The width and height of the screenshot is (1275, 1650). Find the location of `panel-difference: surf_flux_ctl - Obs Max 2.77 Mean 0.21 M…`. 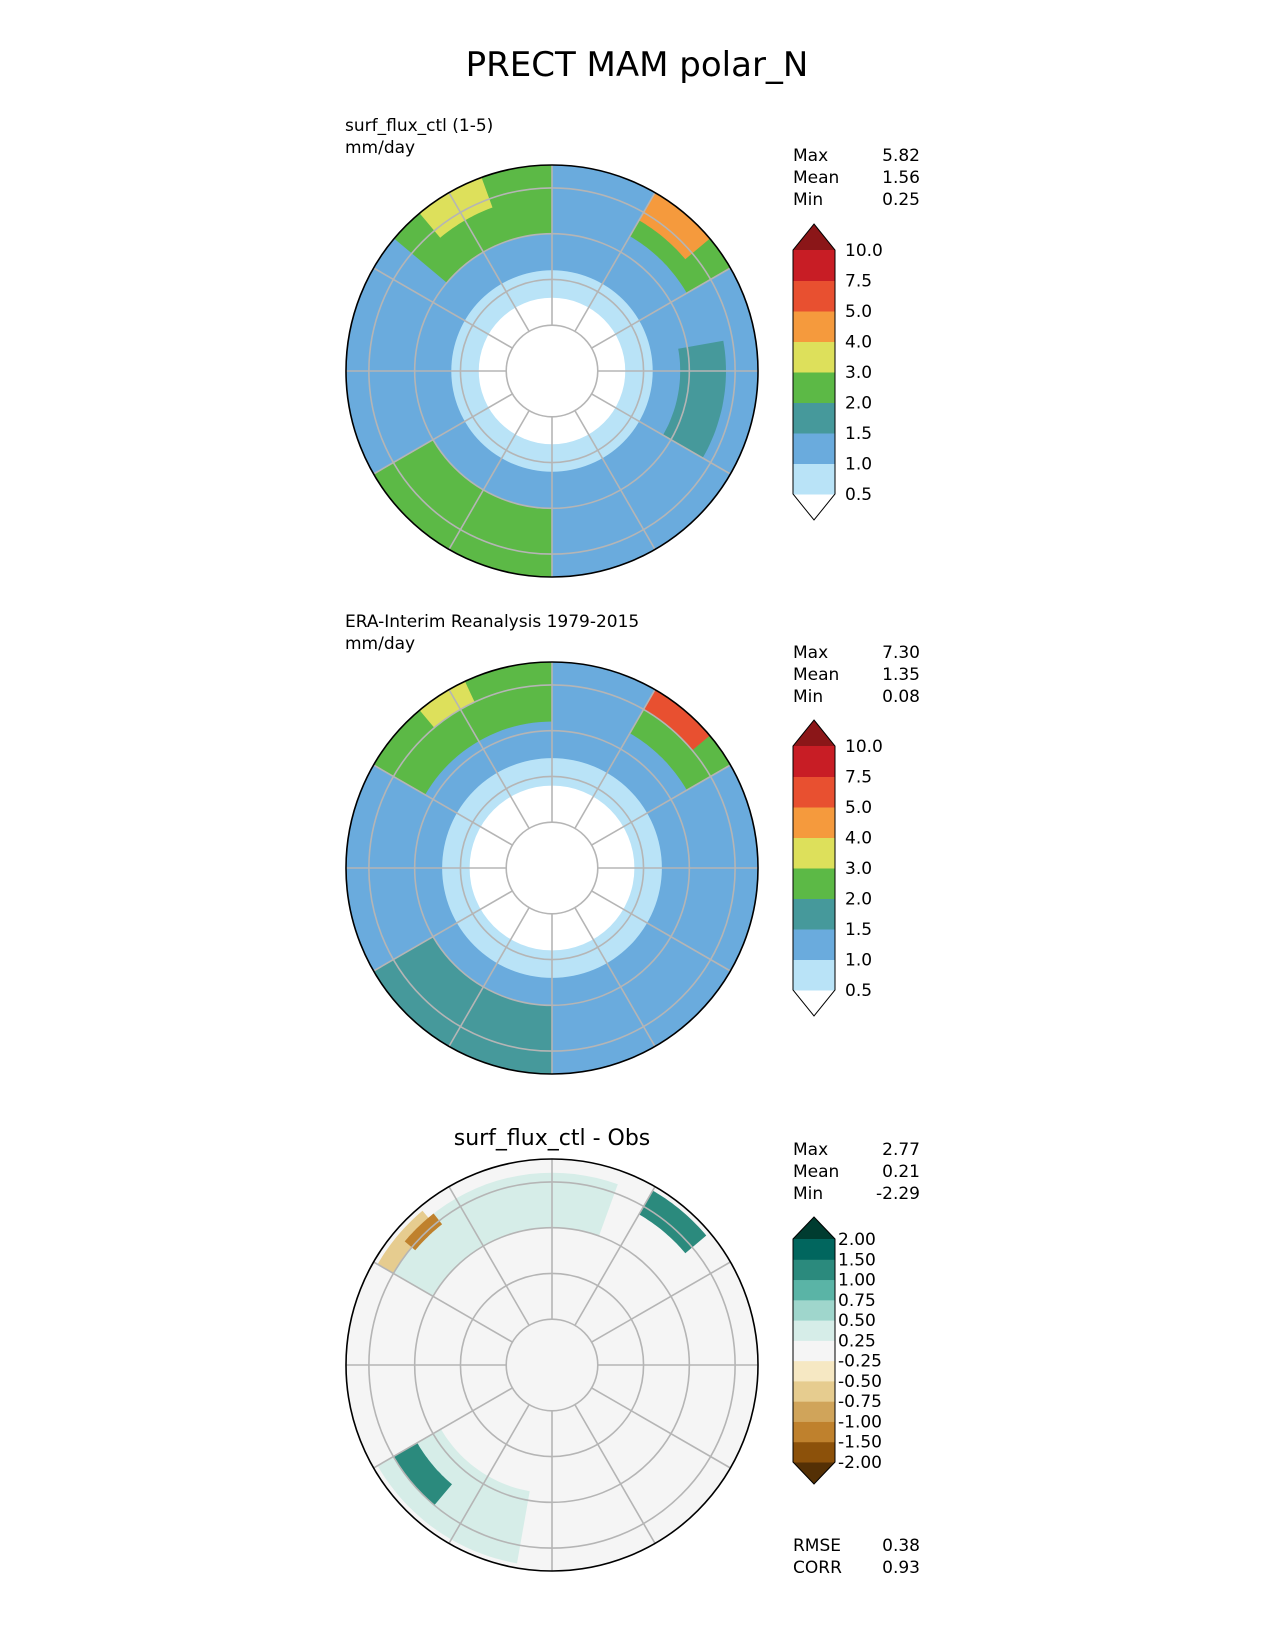

panel-difference: surf_flux_ctl - Obs Max 2.77 Mean 0.21 M… is located at coordinates (632, 1352).